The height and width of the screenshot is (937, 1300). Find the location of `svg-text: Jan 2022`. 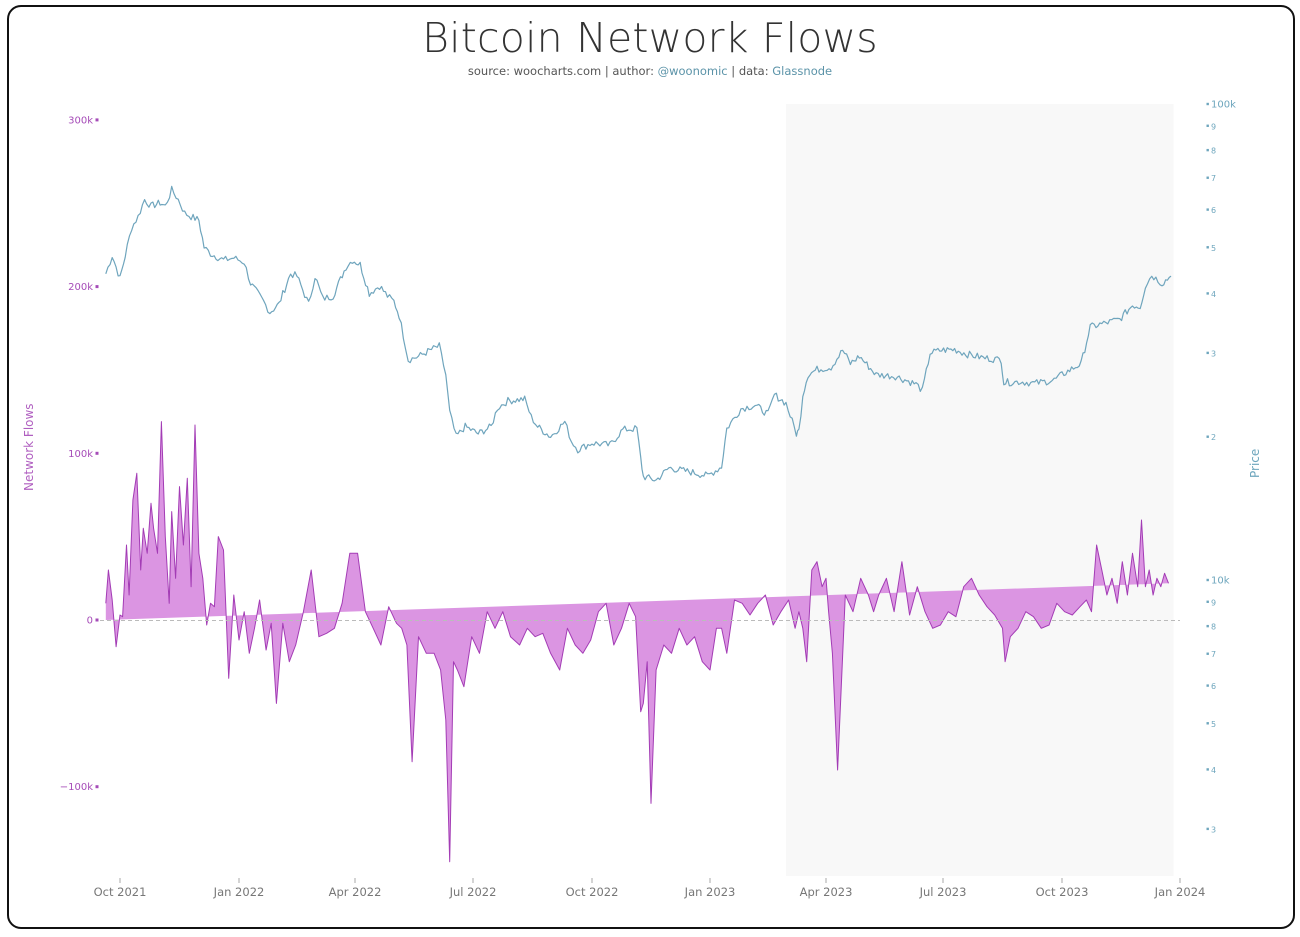

svg-text: Jan 2022 is located at coordinates (239, 892).